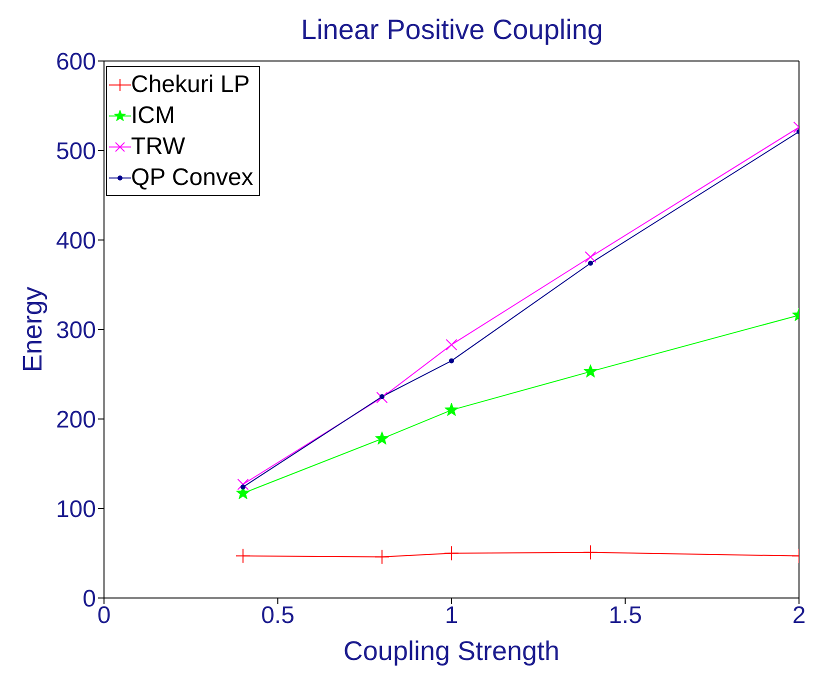 The image size is (815, 676). I want to click on legend-label: TRW, so click(158, 146).